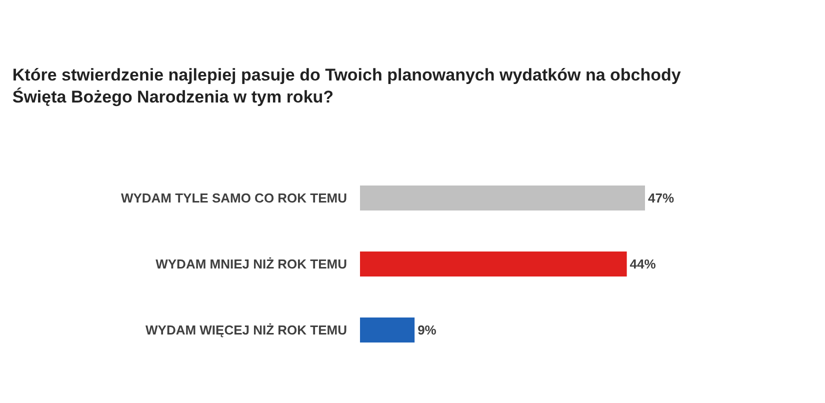 The height and width of the screenshot is (403, 825). I want to click on data-label: 44%, so click(643, 264).